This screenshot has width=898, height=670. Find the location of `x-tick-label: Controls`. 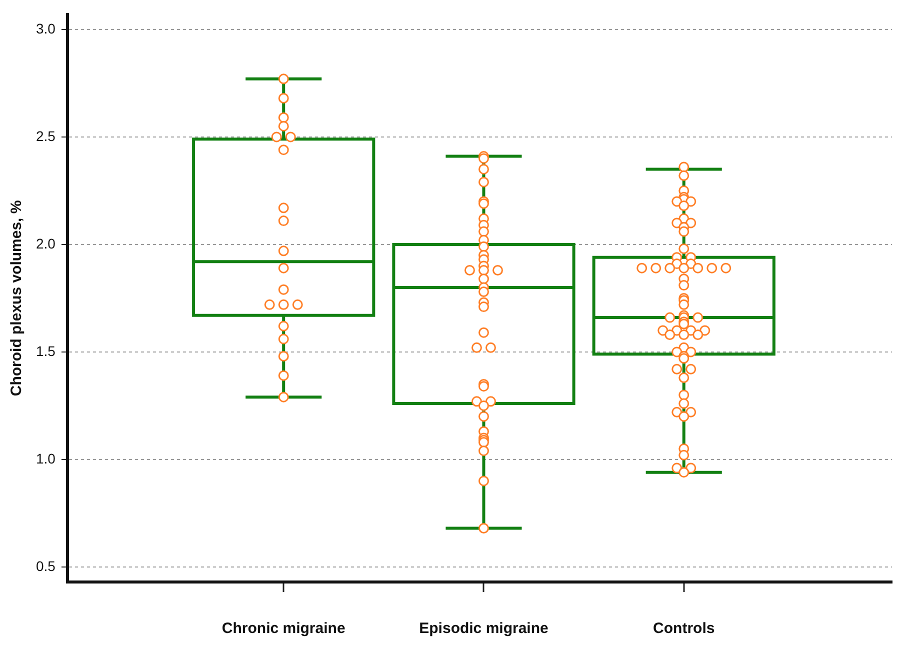

x-tick-label: Controls is located at coordinates (684, 629).